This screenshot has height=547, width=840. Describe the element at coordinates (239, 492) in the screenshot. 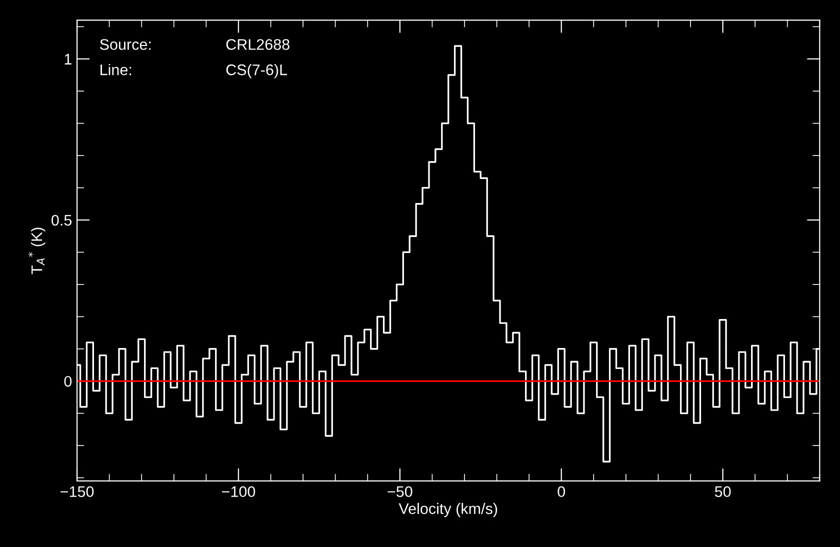

I see `x-tick-label: −100` at that location.